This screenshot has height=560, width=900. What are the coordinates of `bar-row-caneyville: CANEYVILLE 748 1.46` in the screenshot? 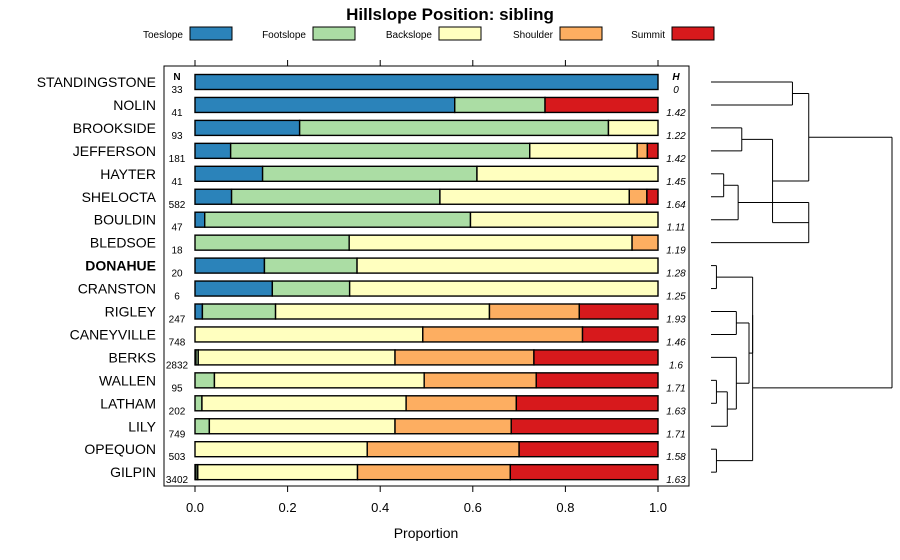 It's located at (378, 337).